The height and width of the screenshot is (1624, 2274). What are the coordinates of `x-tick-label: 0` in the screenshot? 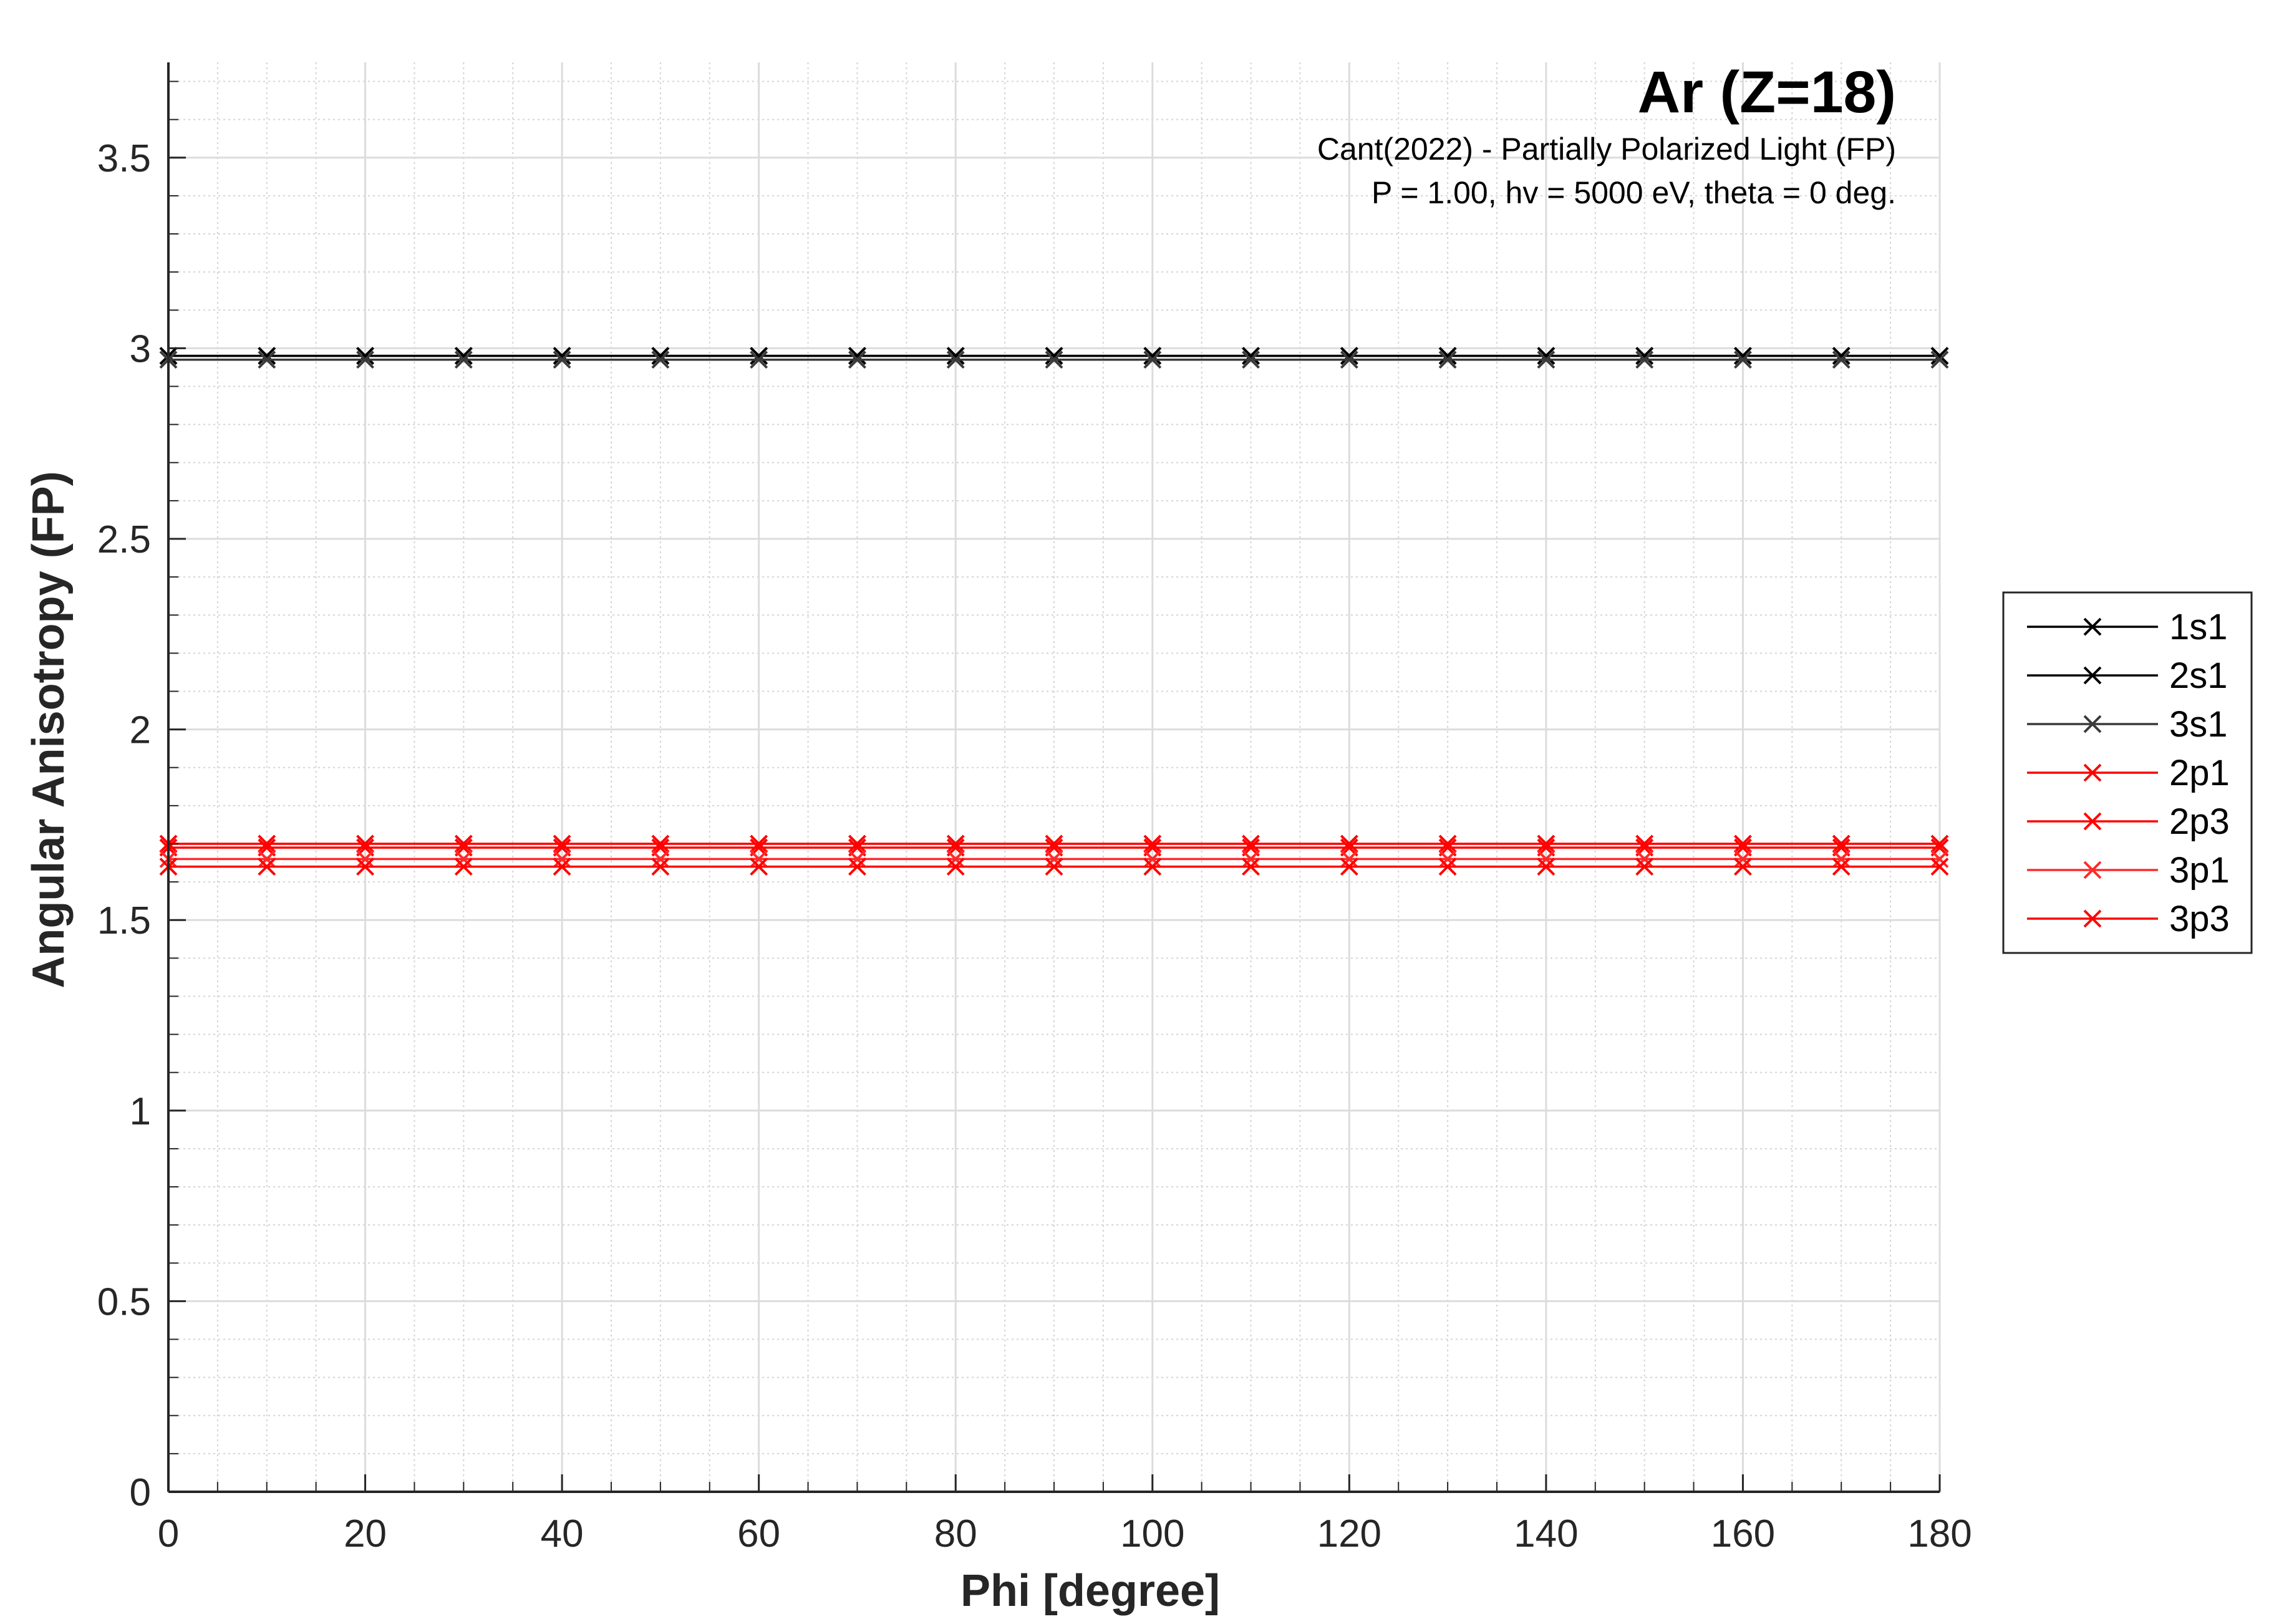 It's located at (168, 1533).